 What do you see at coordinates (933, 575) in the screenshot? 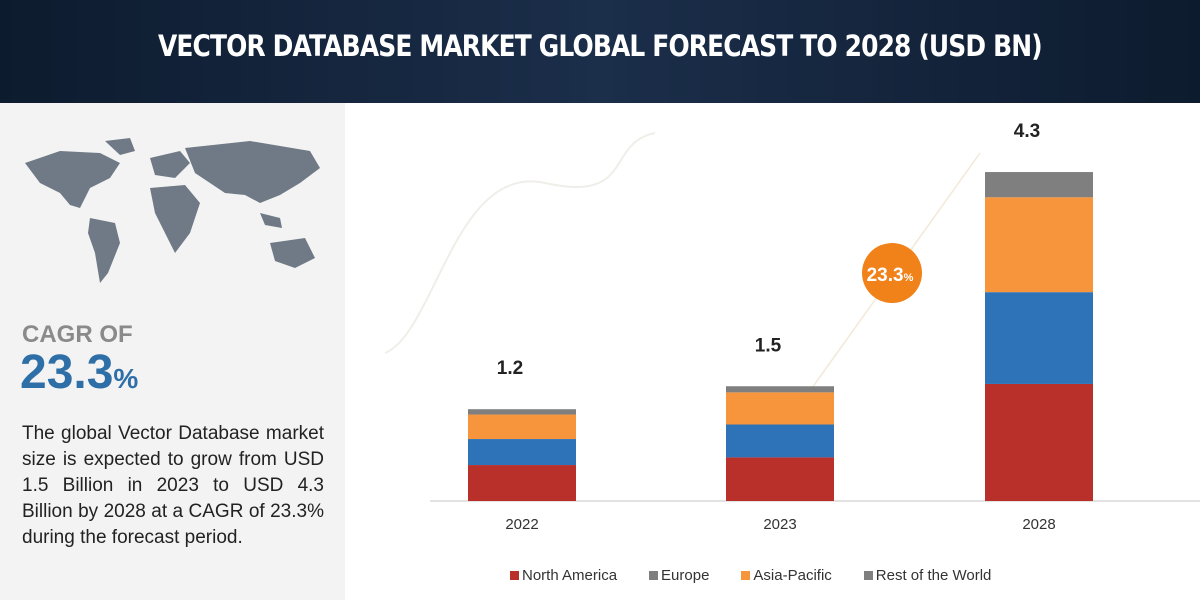
I see `legend-label: Rest of the World` at bounding box center [933, 575].